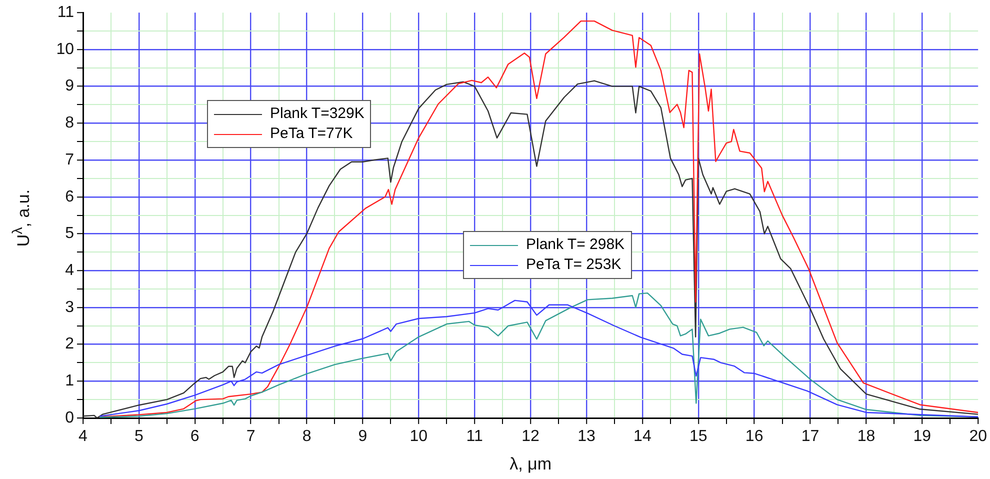  Describe the element at coordinates (69, 86) in the screenshot. I see `y-tick-label: 9` at that location.